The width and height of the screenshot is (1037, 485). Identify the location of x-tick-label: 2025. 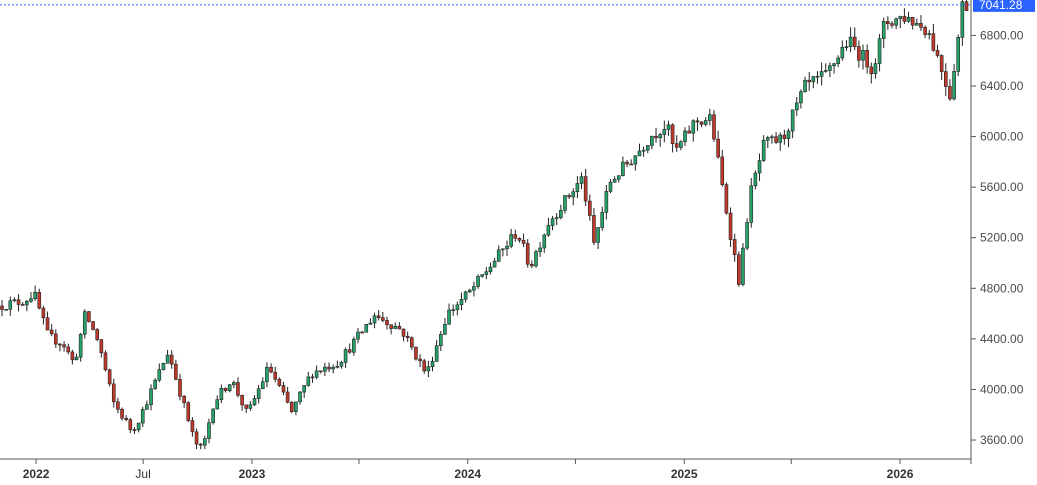
(684, 474).